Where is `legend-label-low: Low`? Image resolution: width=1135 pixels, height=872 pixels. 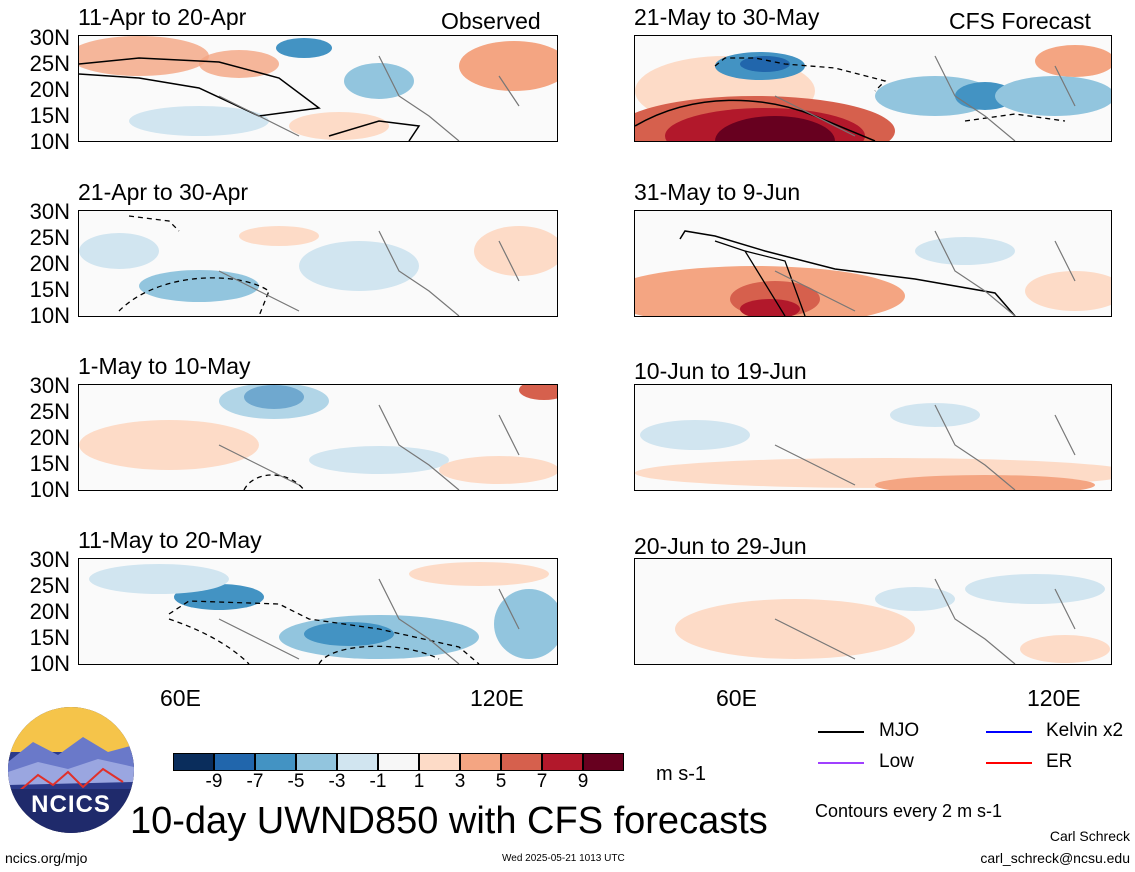 legend-label-low: Low is located at coordinates (896, 761).